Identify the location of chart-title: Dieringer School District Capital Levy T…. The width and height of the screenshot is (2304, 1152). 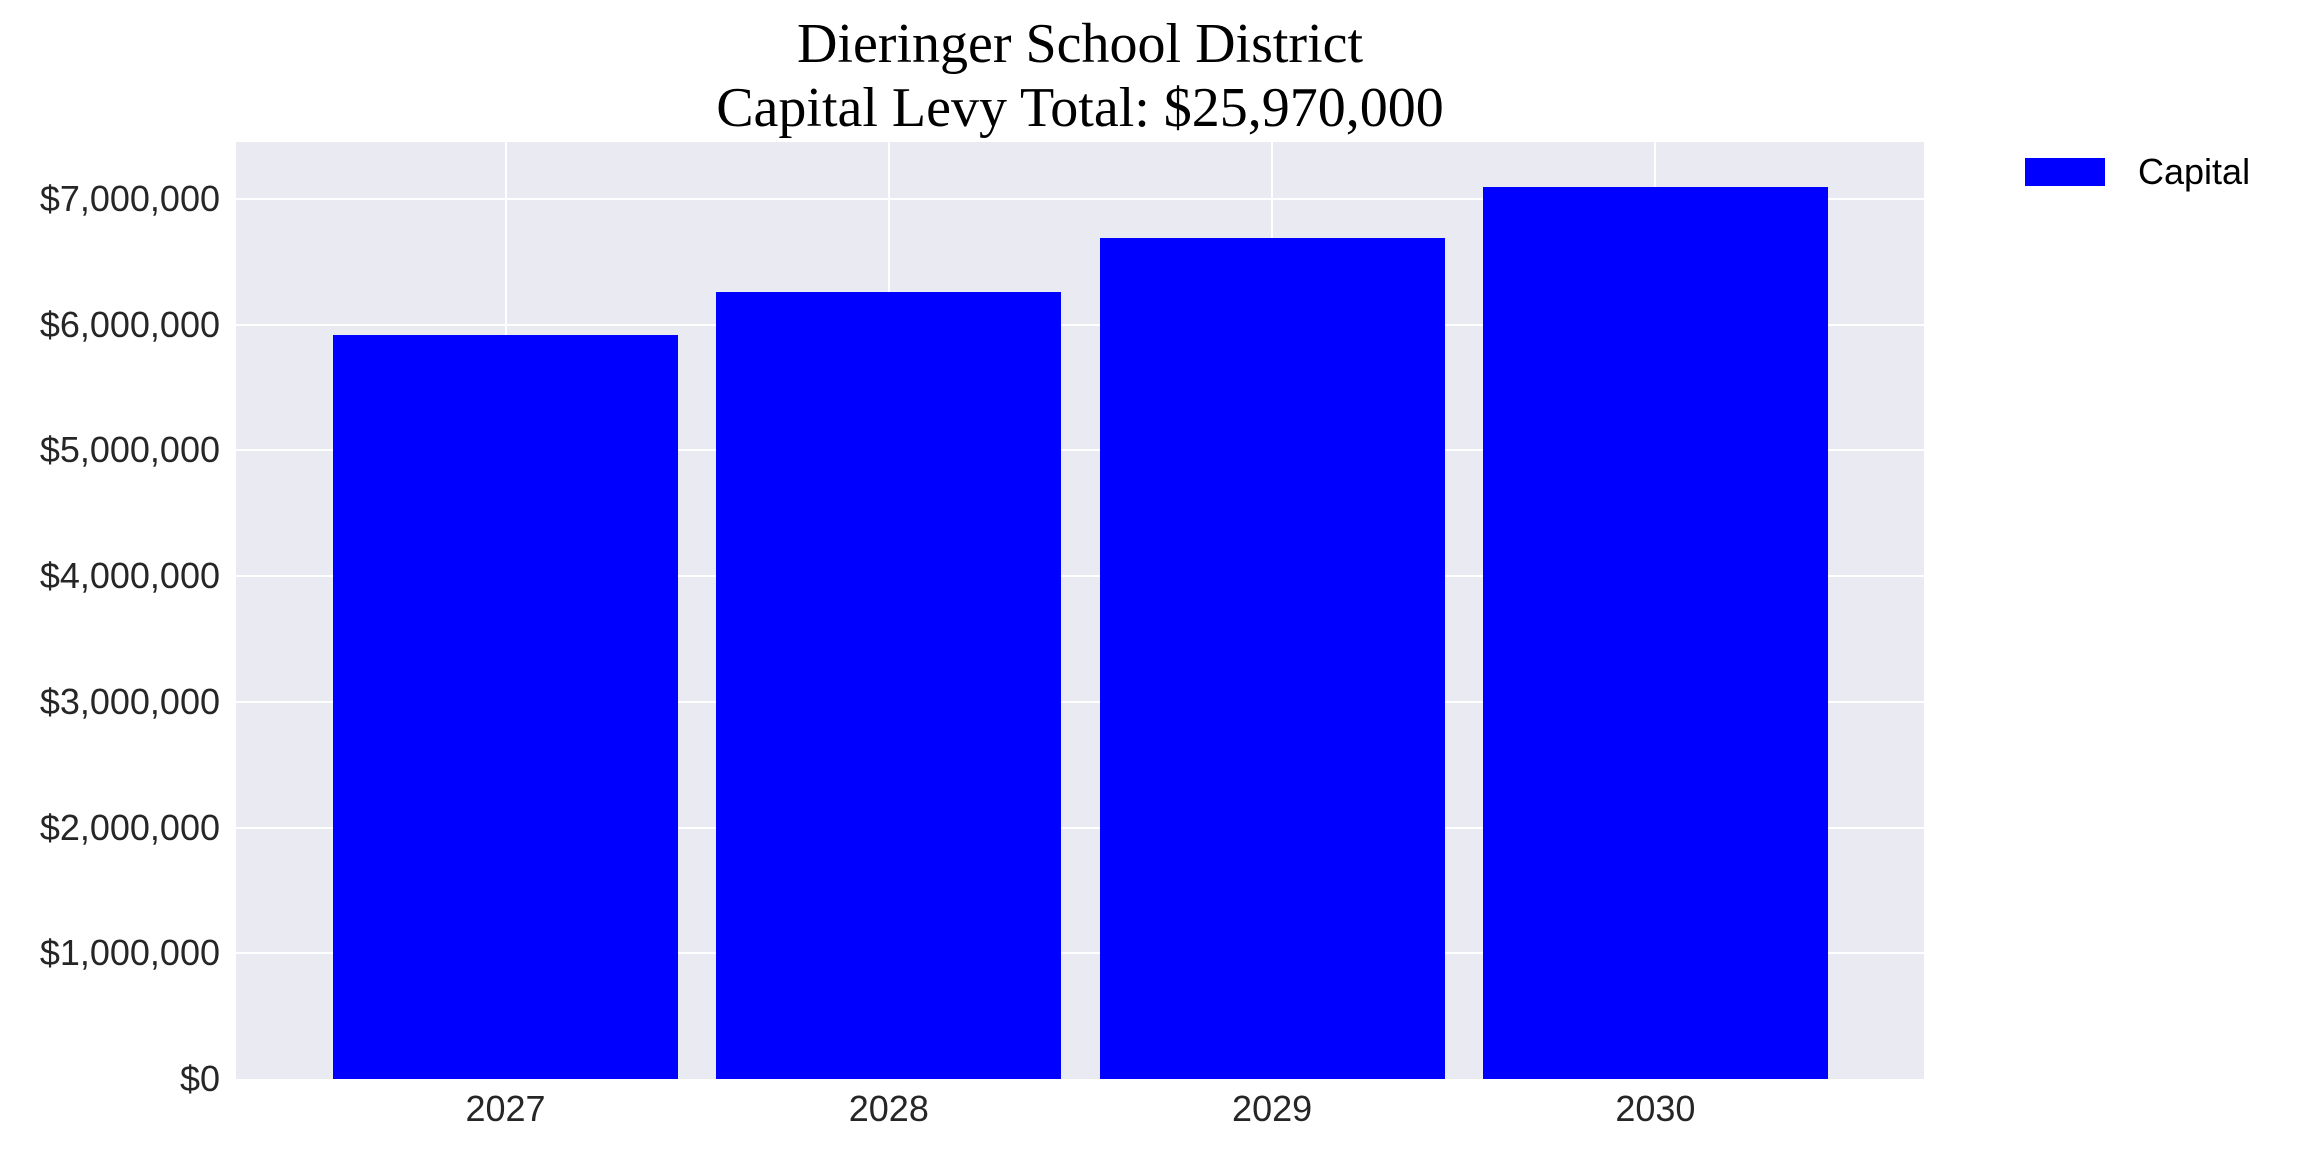
(1080, 76).